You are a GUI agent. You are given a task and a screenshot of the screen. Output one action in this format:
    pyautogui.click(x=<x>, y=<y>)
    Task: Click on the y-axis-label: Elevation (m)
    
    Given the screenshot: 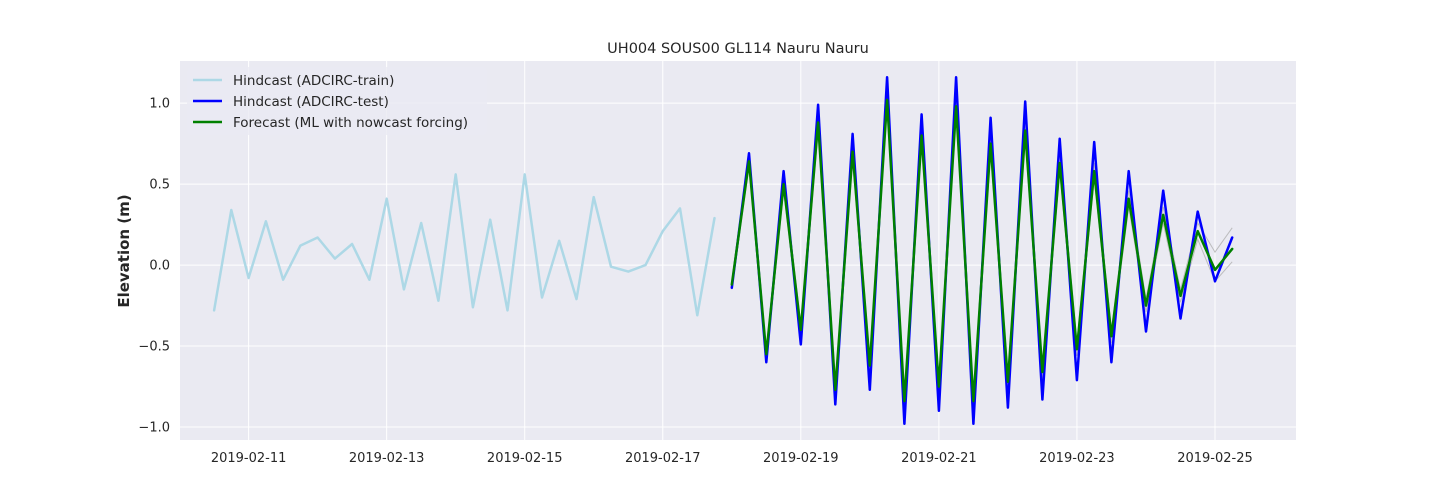 What is the action you would take?
    pyautogui.click(x=124, y=250)
    